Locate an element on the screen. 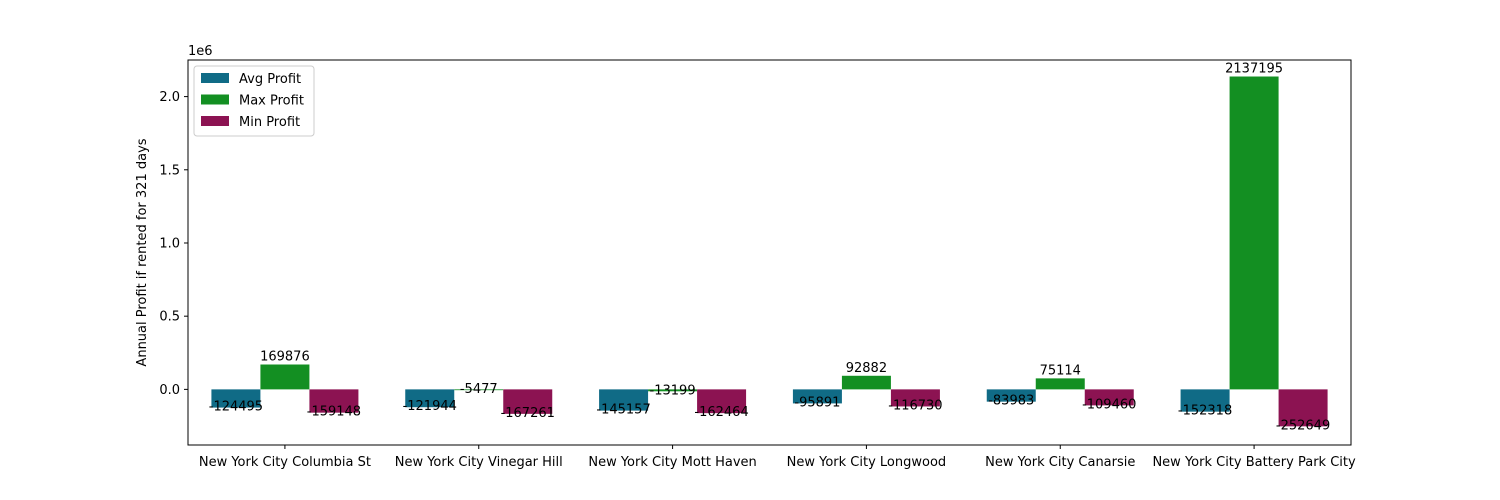  data-label: -162464 is located at coordinates (721, 412).